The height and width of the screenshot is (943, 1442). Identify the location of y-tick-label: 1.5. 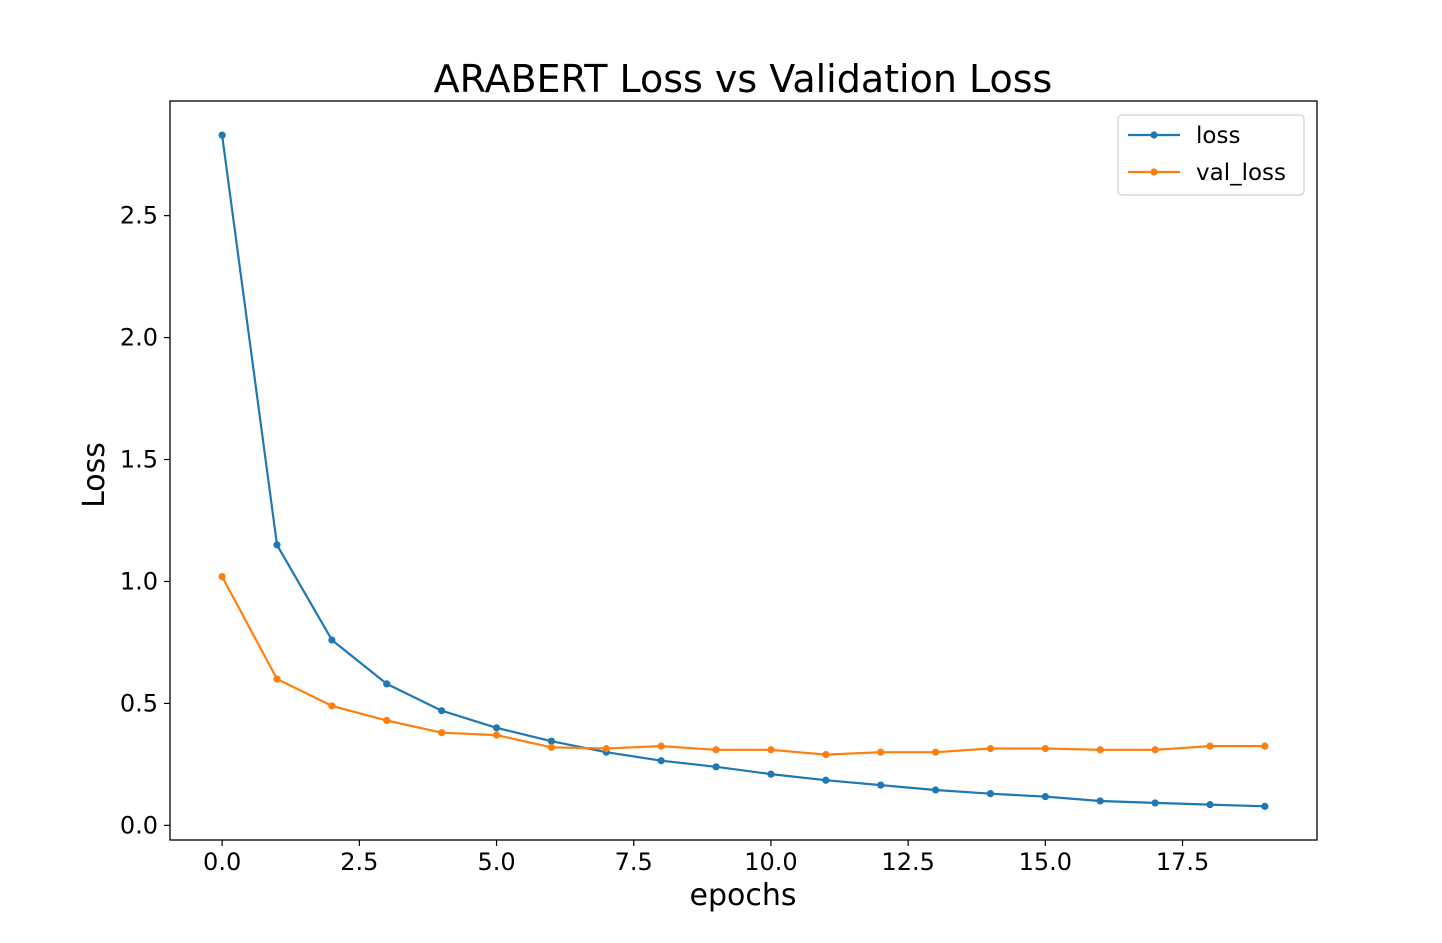
(139, 460).